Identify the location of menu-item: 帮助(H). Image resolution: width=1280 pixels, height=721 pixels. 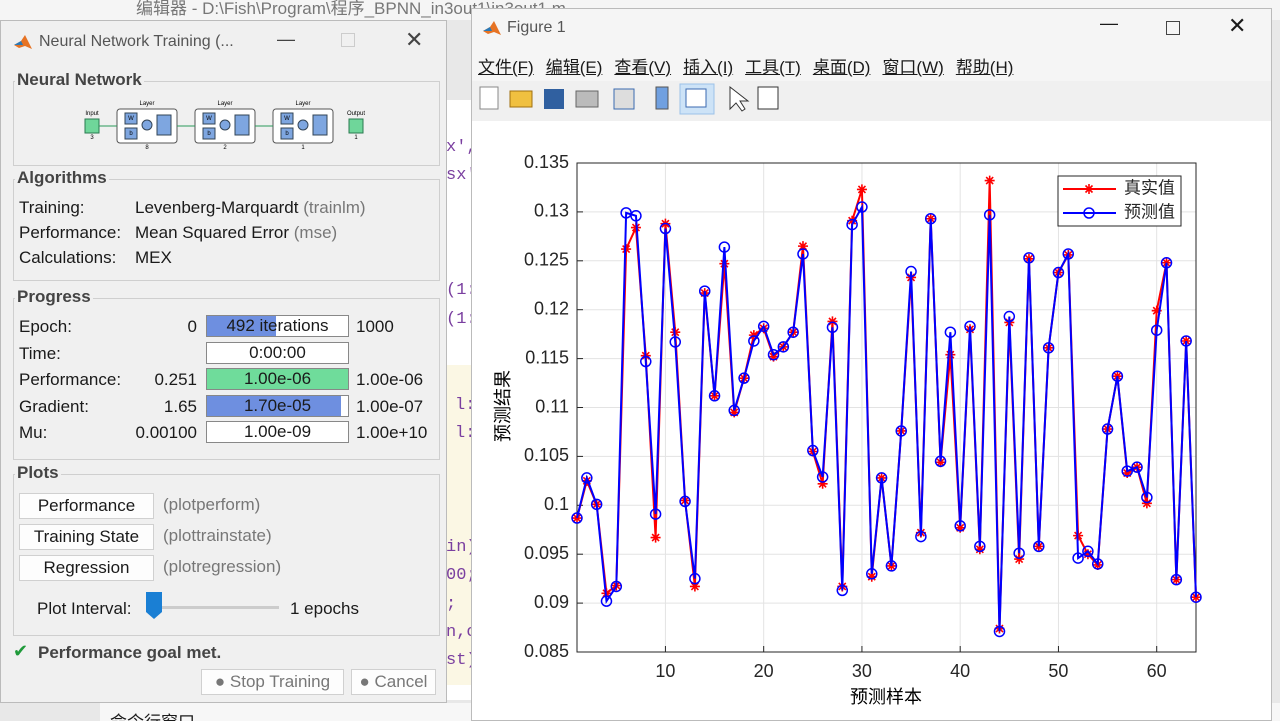
(984, 67).